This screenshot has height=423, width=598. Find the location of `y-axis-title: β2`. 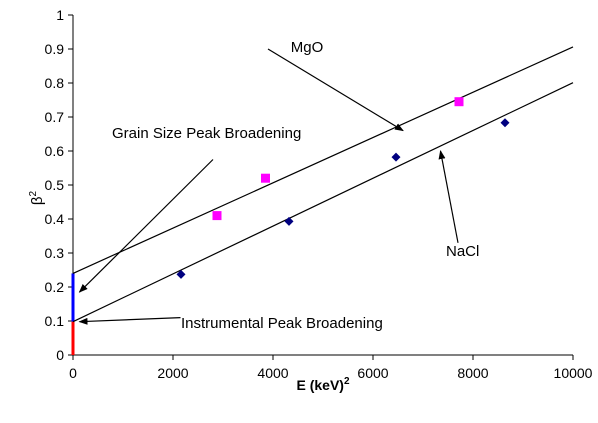

y-axis-title: β2 is located at coordinates (37, 197).